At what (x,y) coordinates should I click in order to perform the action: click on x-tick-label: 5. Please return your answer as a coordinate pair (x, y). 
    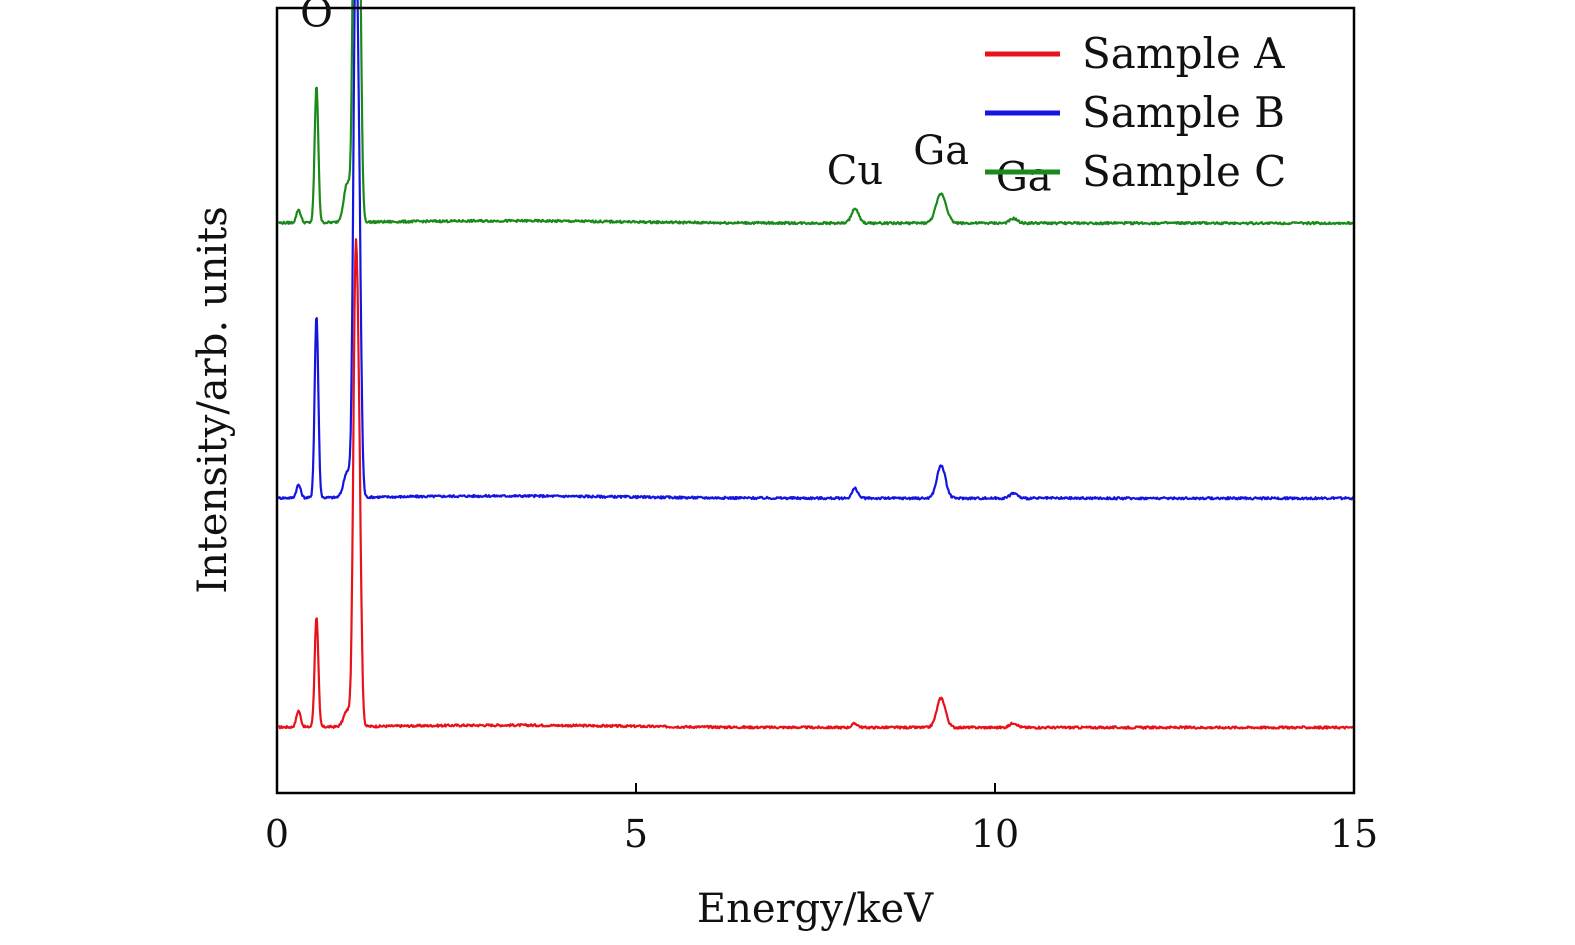
    Looking at the image, I should click on (636, 834).